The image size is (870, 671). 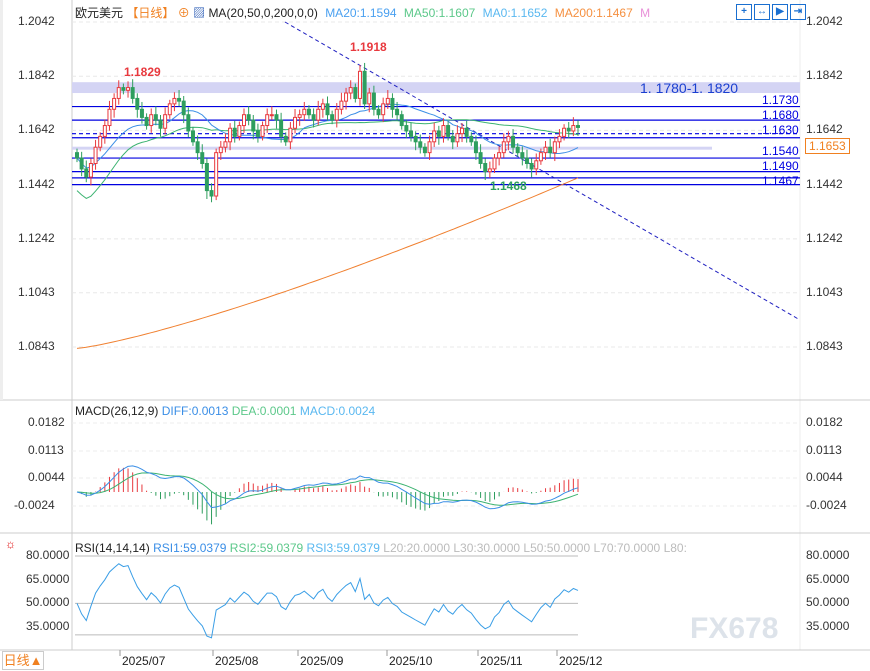 I want to click on rsi-l80: L80:, so click(x=675, y=548).